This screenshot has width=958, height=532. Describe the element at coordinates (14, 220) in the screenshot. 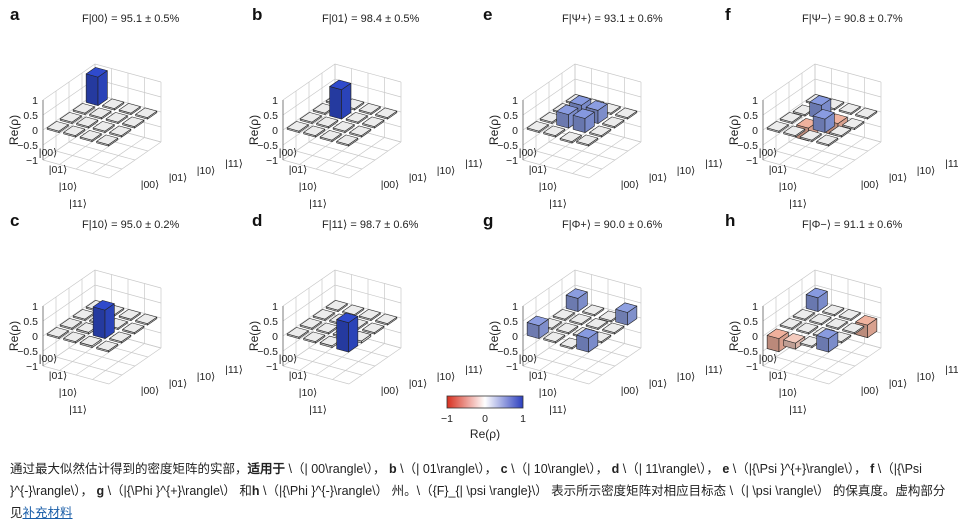

I see `panel-letter-c: c` at that location.